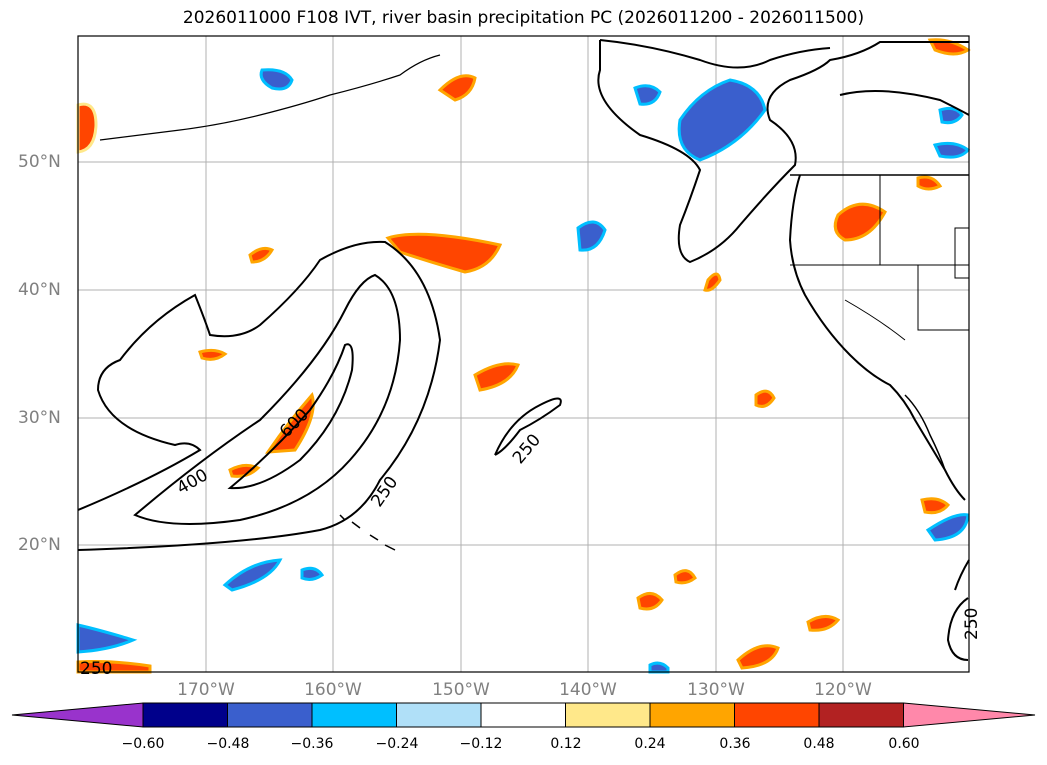 Image resolution: width=1047 pixels, height=765 pixels. I want to click on colorbar-extend-max, so click(969, 715).